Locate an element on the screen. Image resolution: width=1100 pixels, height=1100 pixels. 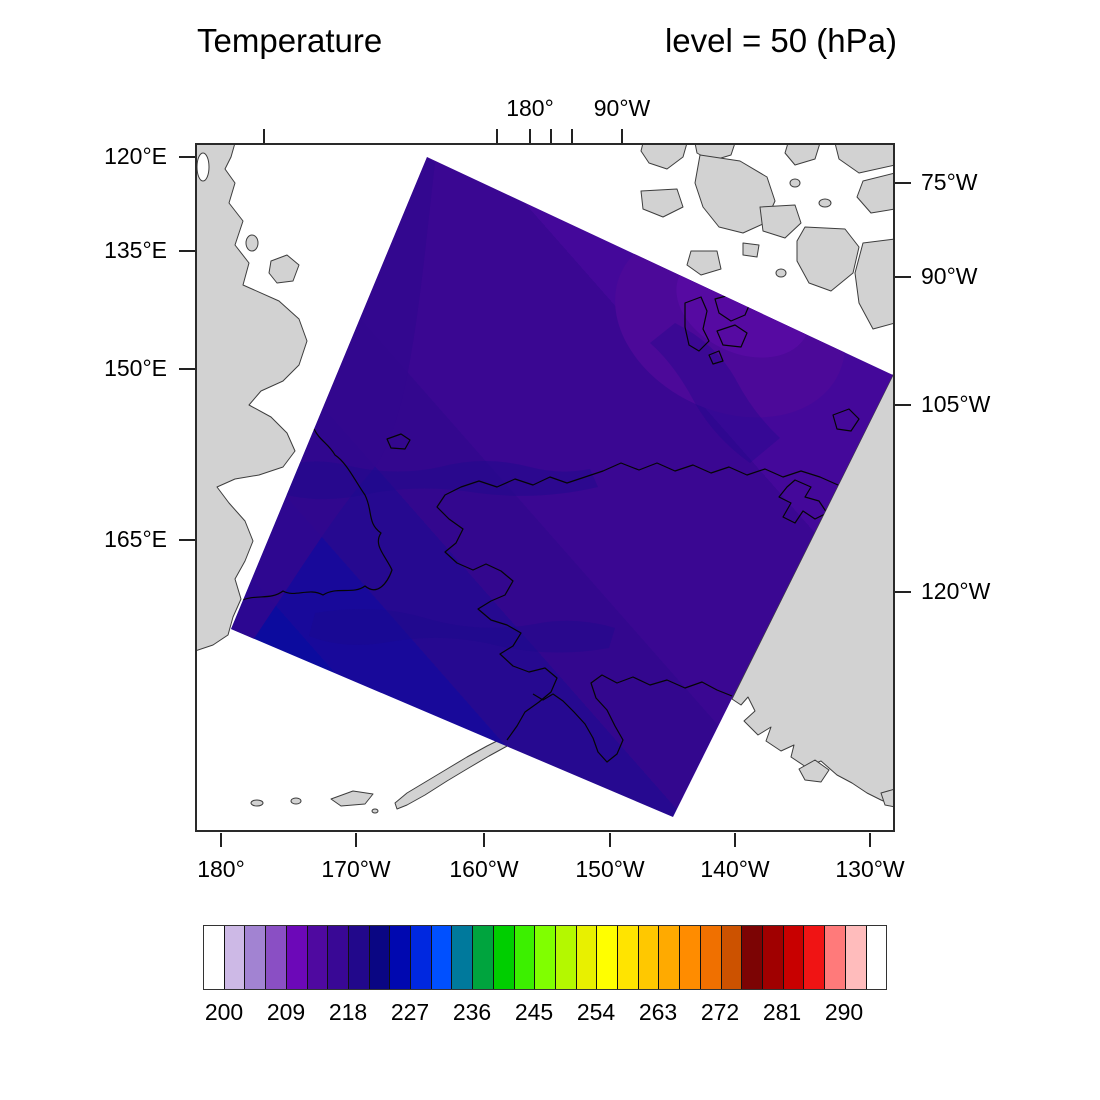
coast-banks-island-d is located at coordinates (716, 357).